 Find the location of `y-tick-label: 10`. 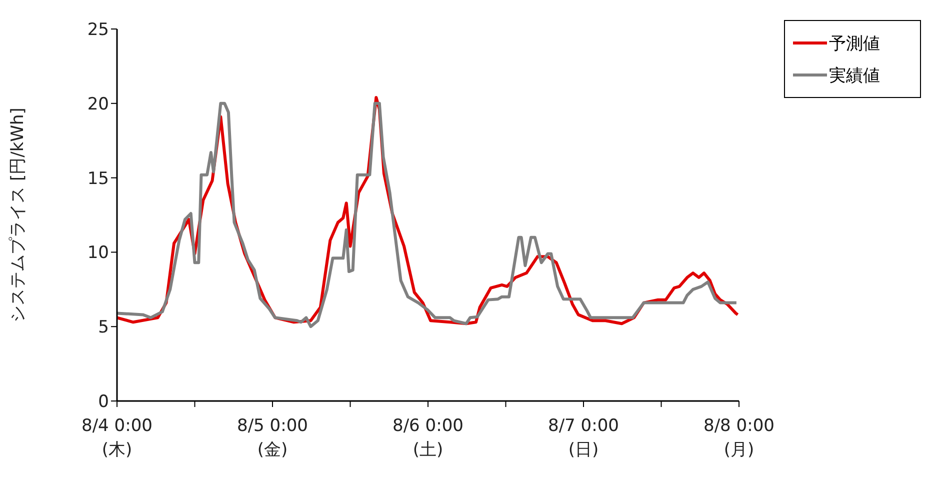

y-tick-label: 10 is located at coordinates (98, 253).